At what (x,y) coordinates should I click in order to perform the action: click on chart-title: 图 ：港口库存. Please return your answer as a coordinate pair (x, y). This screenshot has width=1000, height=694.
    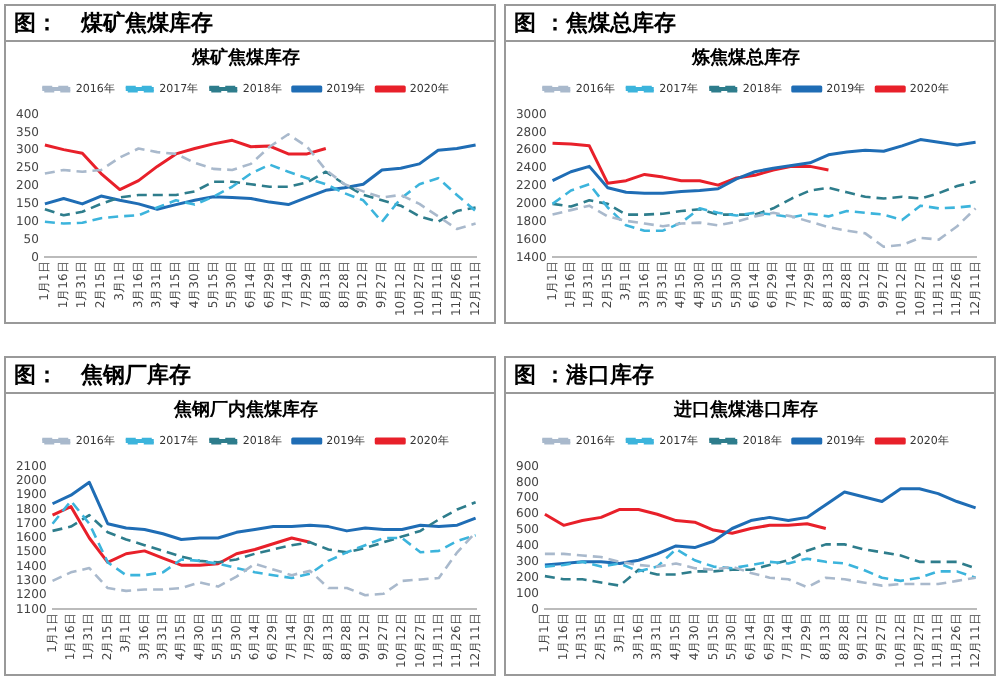
    Looking at the image, I should click on (750, 376).